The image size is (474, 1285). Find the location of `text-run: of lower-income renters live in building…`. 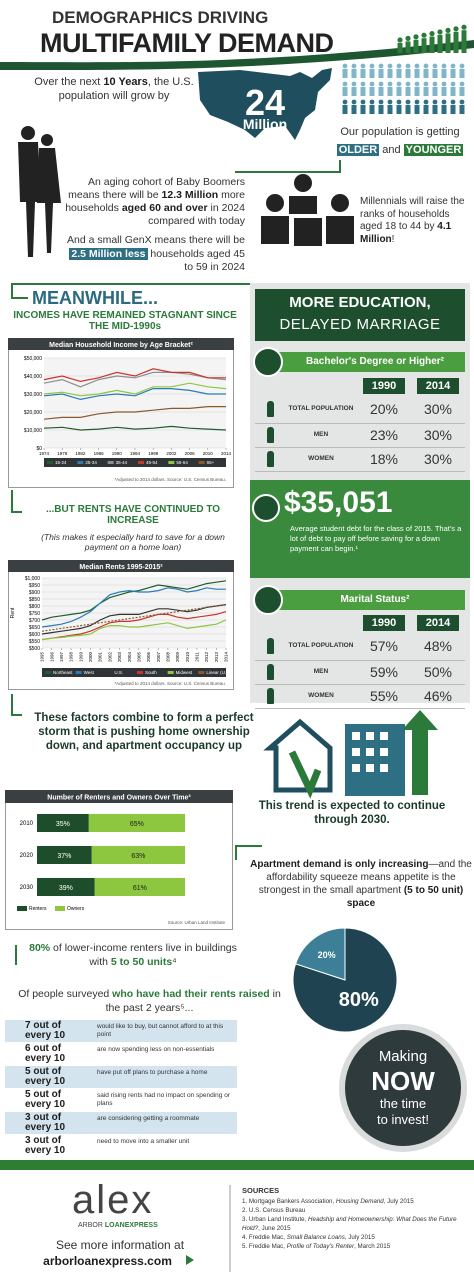

text-run: of lower-income renters live in building… is located at coordinates (143, 955).